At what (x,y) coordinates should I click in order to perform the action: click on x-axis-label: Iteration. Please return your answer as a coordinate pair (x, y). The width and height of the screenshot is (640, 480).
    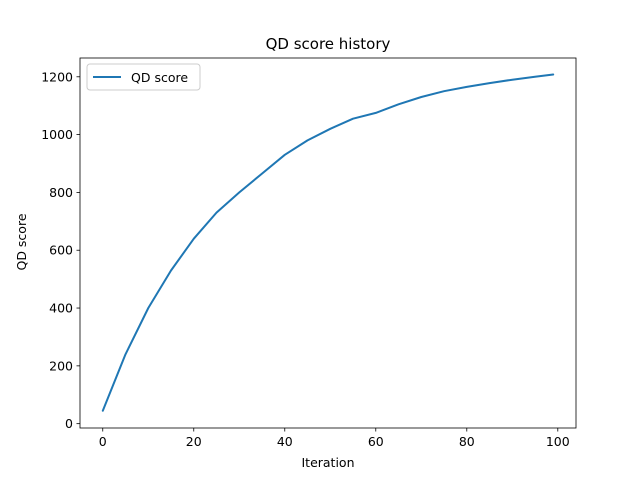
    Looking at the image, I should click on (327, 462).